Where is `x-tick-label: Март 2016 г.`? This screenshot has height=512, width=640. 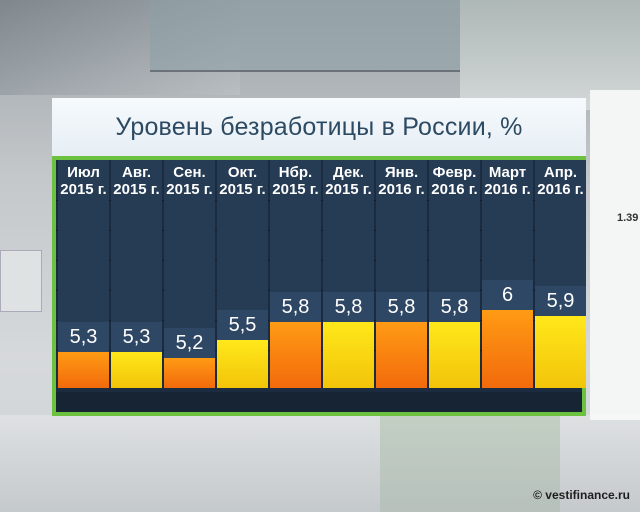
x-tick-label: Март 2016 г. is located at coordinates (507, 181).